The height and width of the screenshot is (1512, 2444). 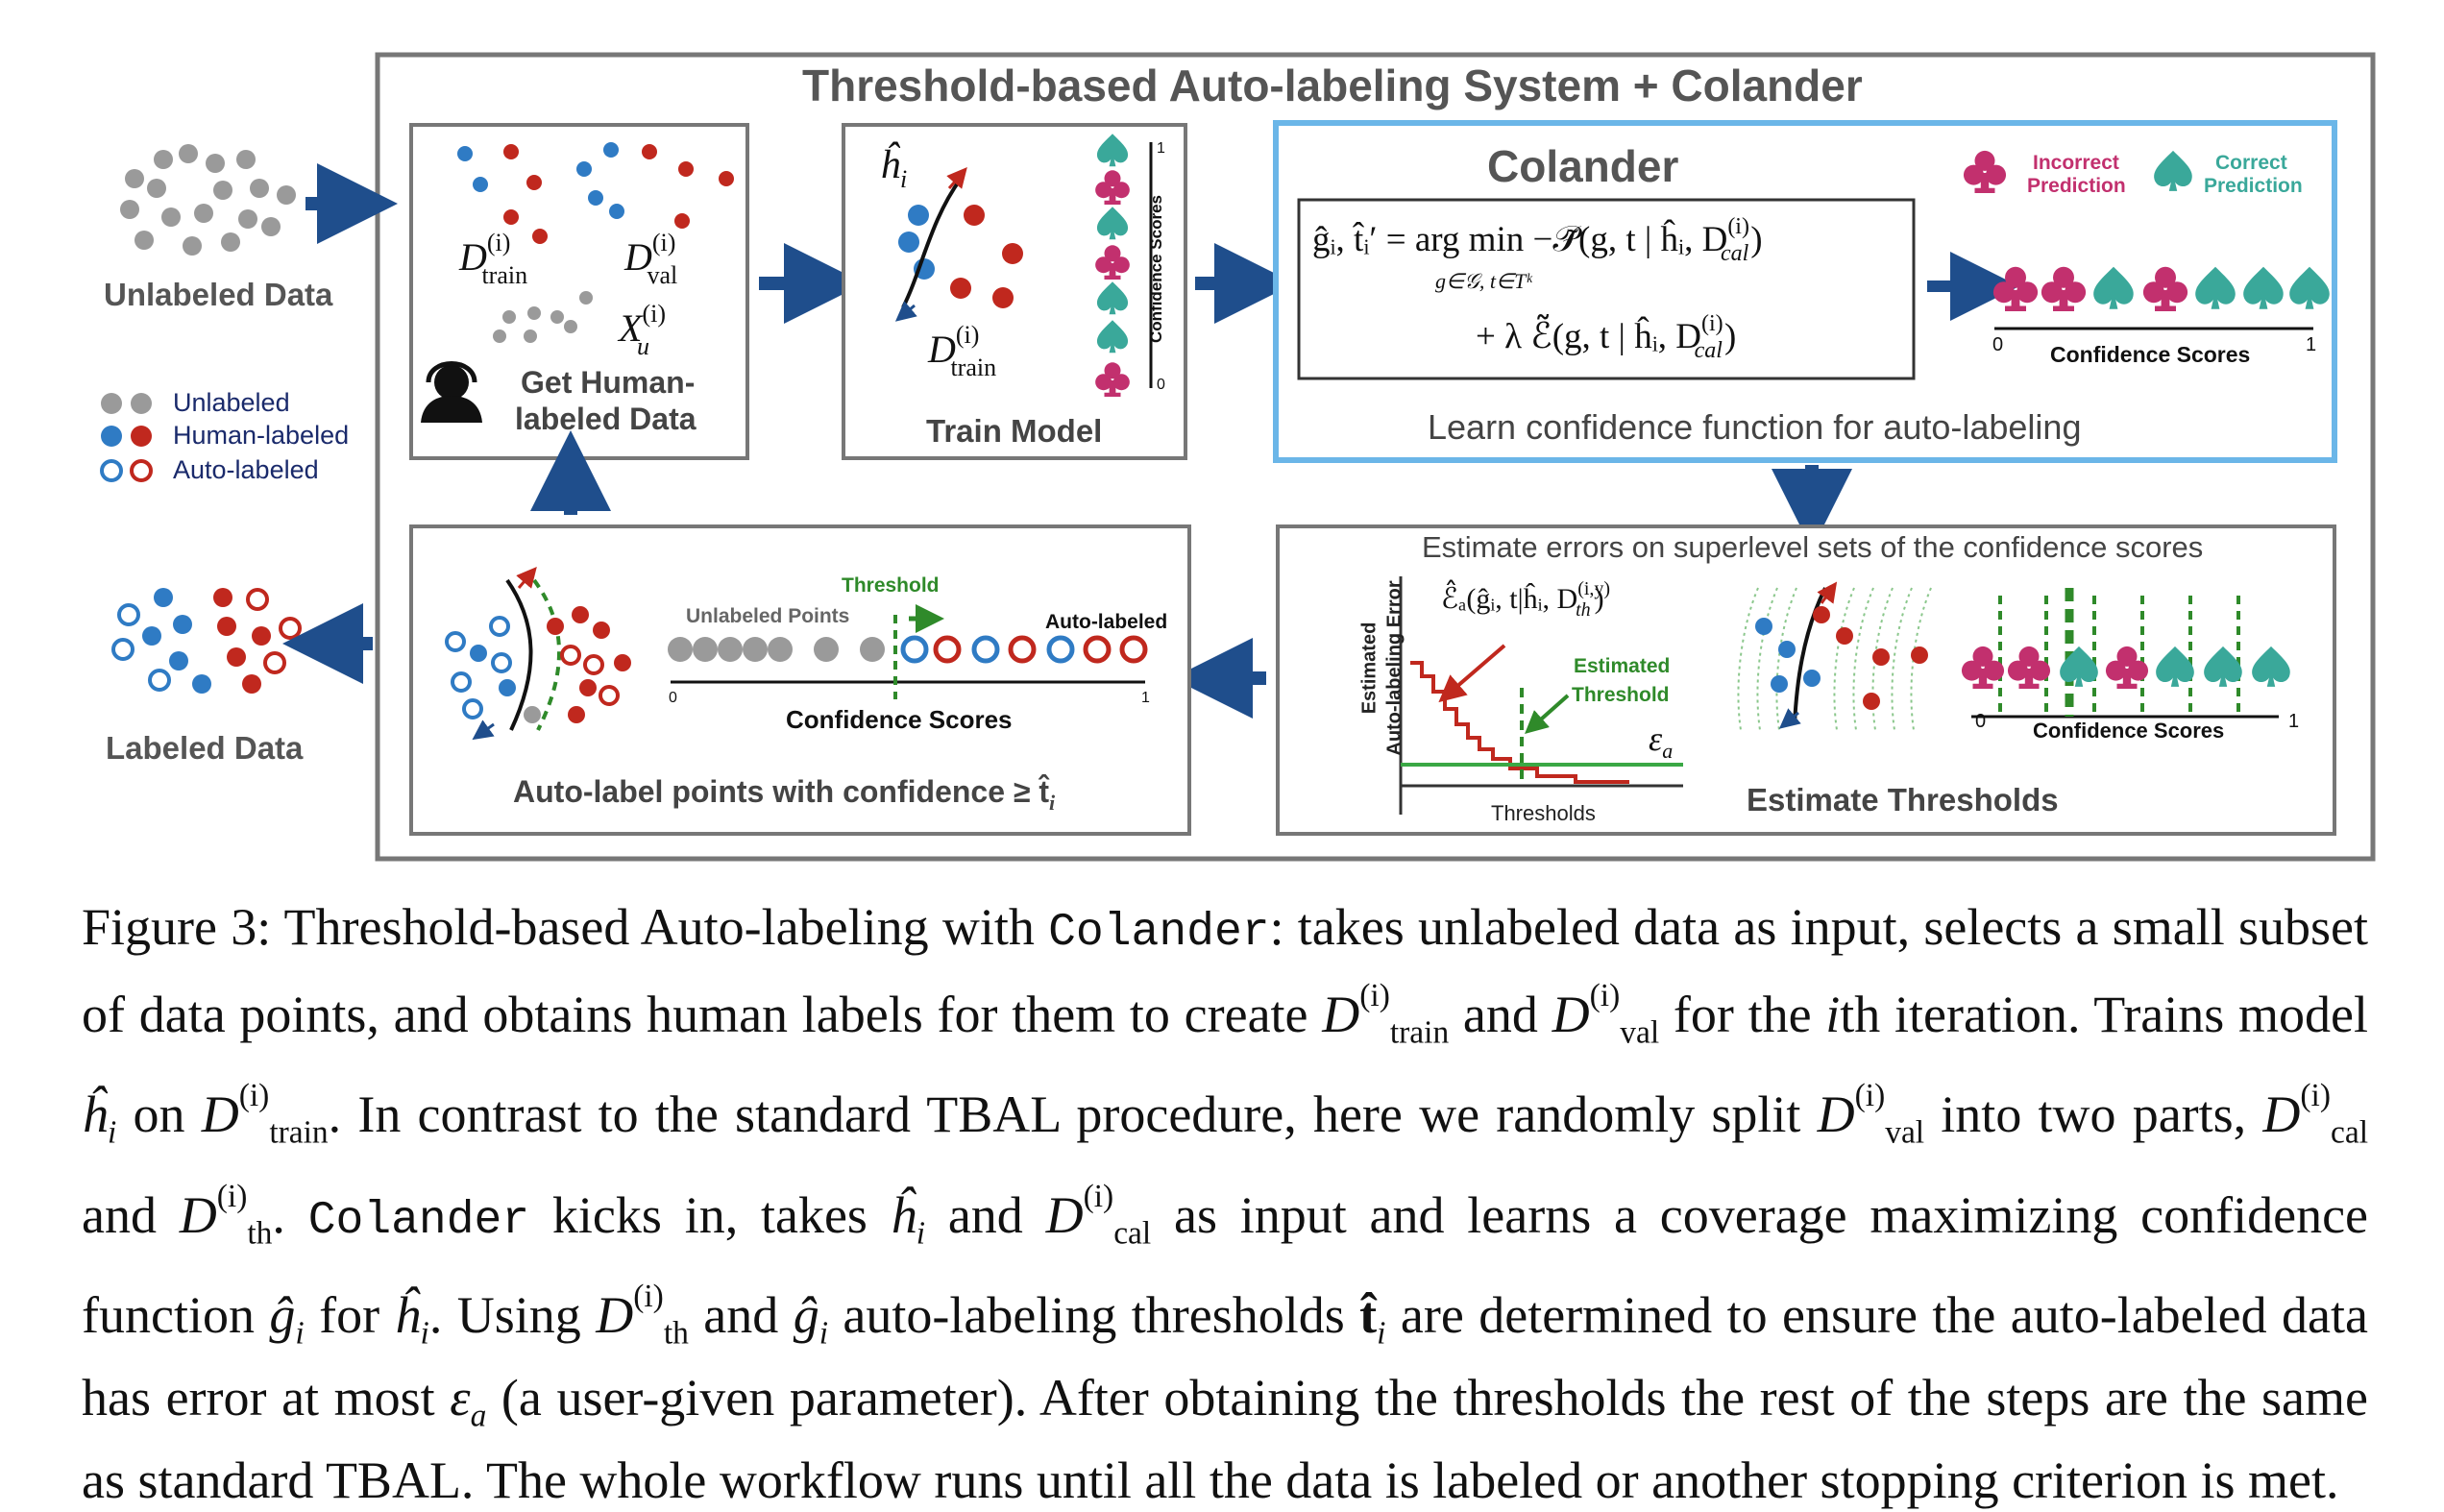 I want to click on estimate-thresholds-label: Estimate Thresholds, so click(x=1903, y=799).